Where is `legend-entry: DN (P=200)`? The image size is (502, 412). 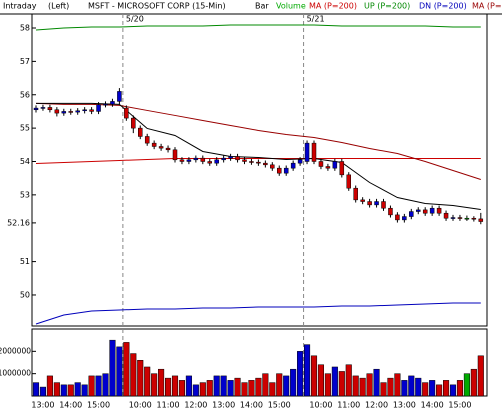
legend-entry: DN (P=200) is located at coordinates (443, 6).